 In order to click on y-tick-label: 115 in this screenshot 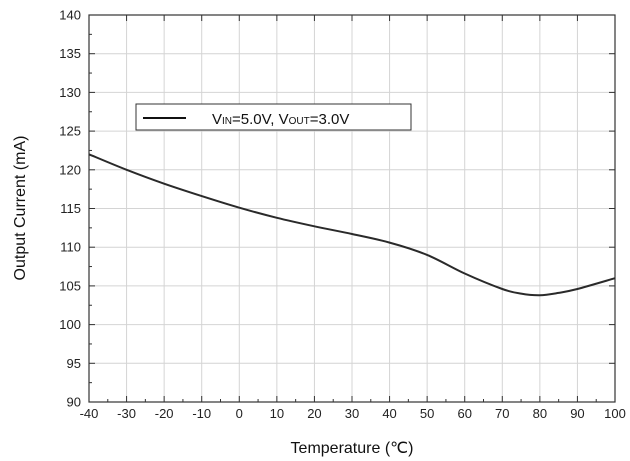, I will do `click(70, 208)`.